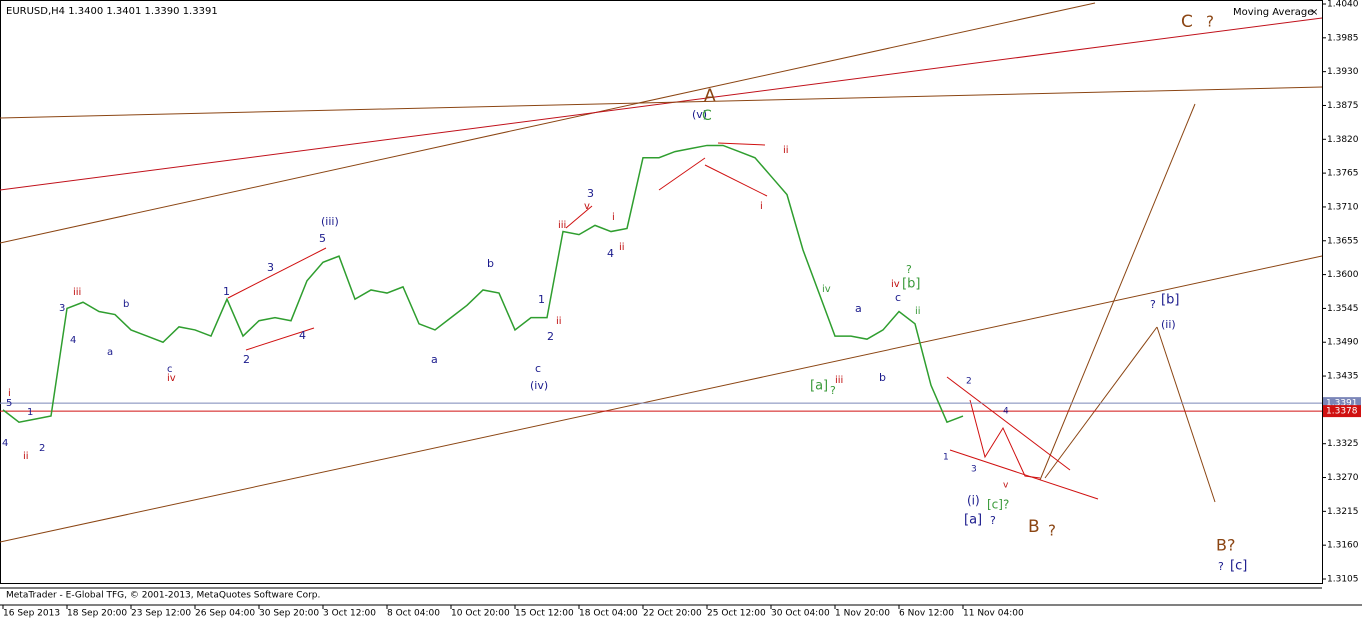 This screenshot has height=626, width=1362. What do you see at coordinates (539, 385) in the screenshot?
I see `wave-label: (iv)` at bounding box center [539, 385].